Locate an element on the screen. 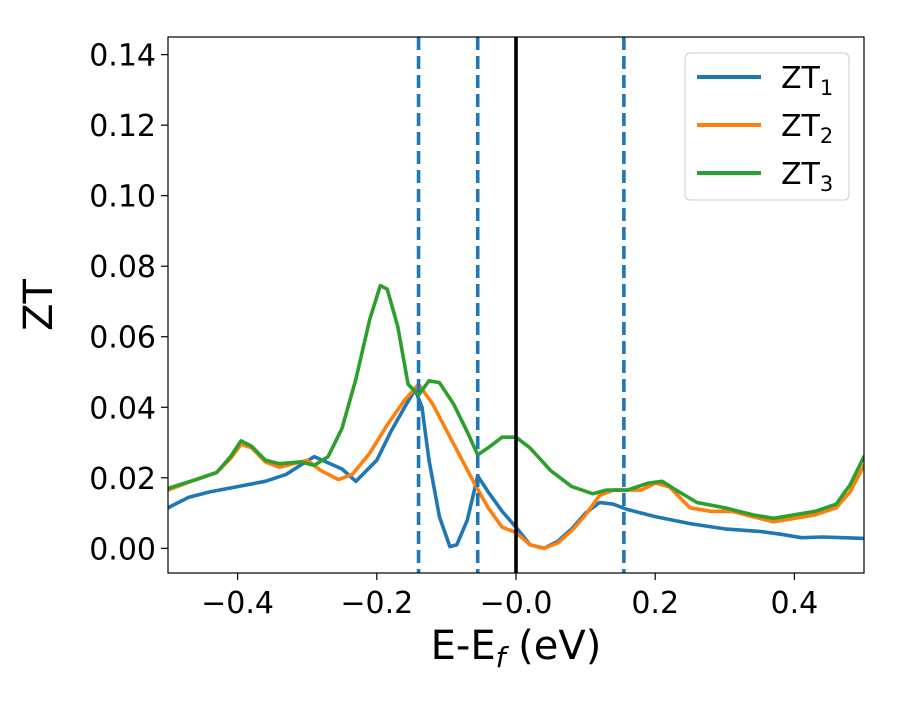 The height and width of the screenshot is (704, 900). legend-label-zt3: ZT3 is located at coordinates (807, 176).